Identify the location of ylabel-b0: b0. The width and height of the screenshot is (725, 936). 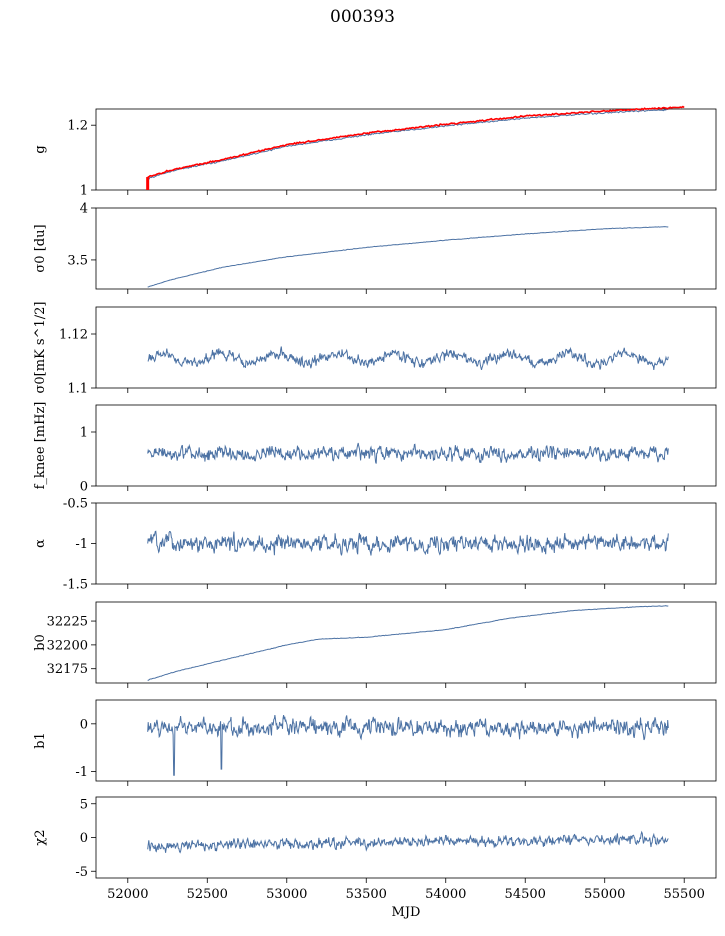
(40, 642).